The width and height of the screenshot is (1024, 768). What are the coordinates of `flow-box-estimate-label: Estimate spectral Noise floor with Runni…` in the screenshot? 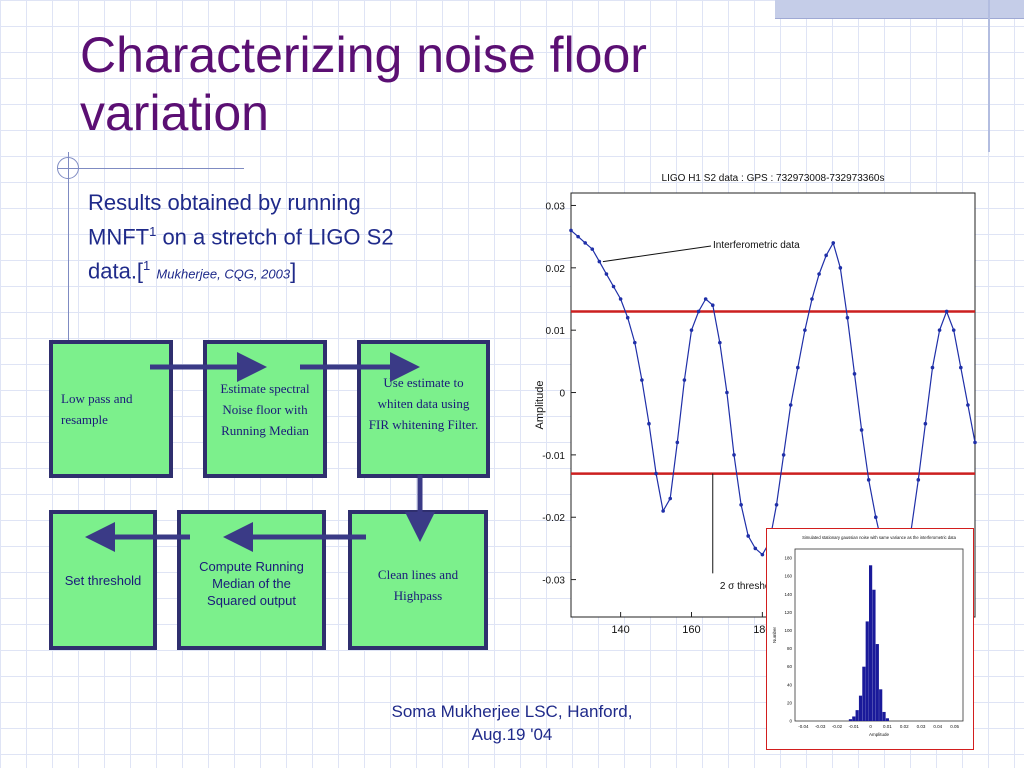 It's located at (265, 409).